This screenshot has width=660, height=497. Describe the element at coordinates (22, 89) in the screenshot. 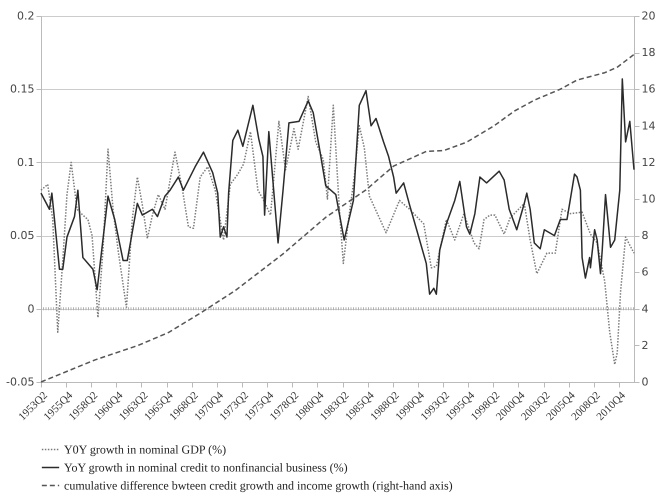

I see `y-tick-label: 0.15` at that location.